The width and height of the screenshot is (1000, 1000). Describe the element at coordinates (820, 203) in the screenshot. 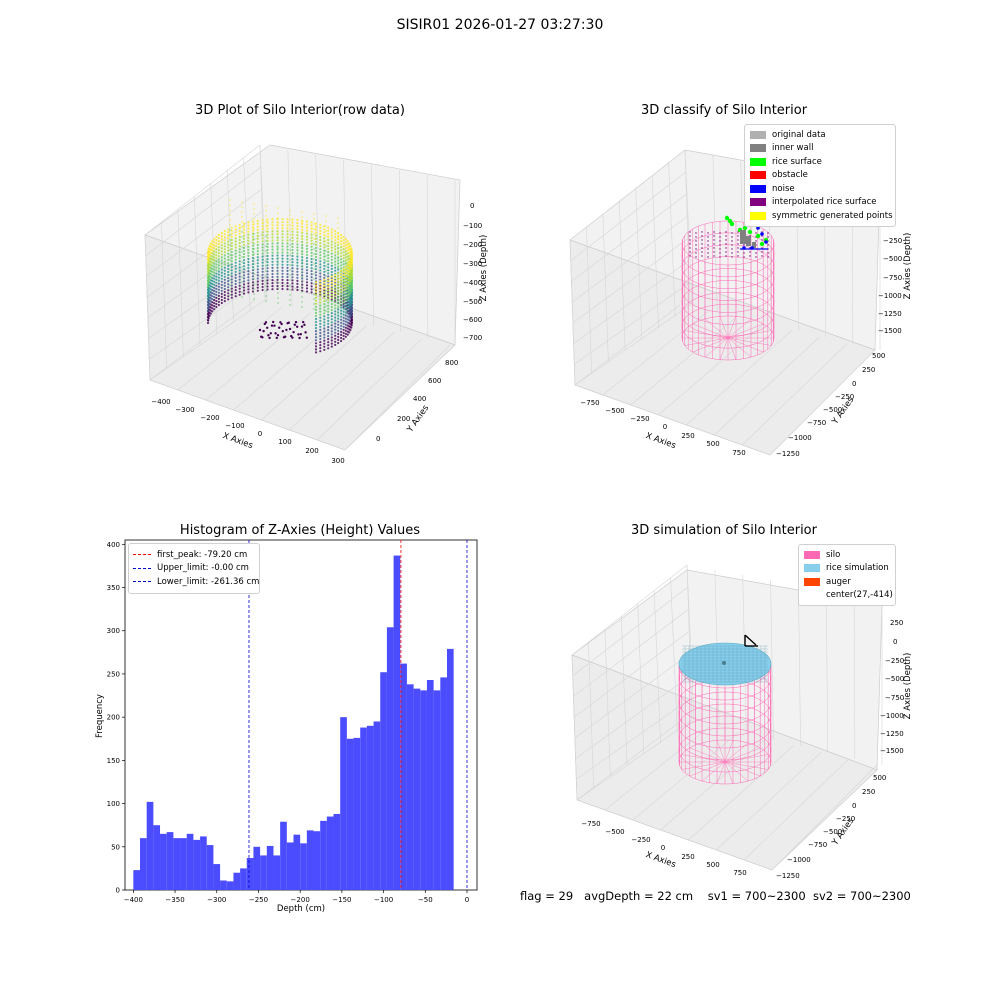

I see `plot2-legend-item: interpolated rice surface` at that location.